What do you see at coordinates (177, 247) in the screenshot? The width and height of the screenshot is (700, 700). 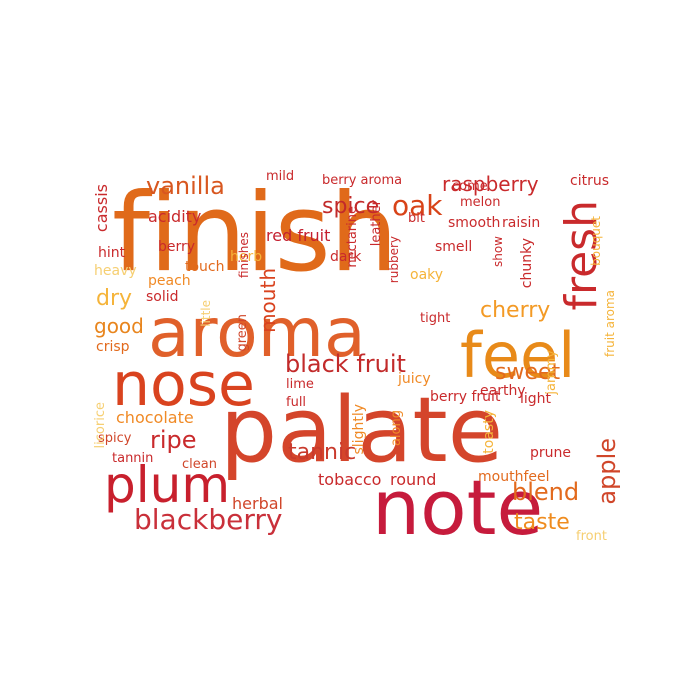 I see `word: berry` at bounding box center [177, 247].